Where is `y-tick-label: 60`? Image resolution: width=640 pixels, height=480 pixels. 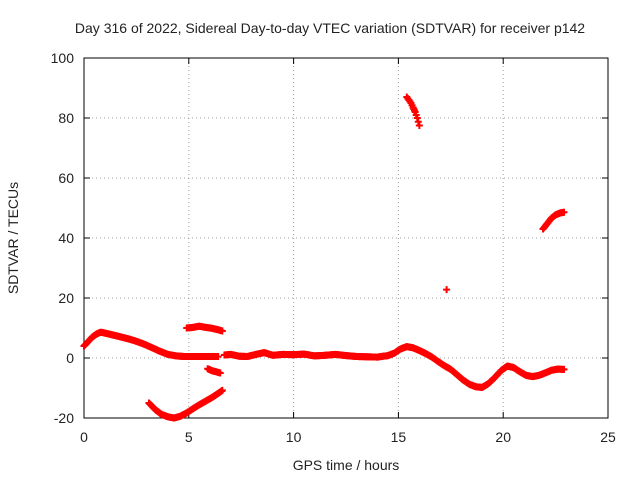
y-tick-label: 60 is located at coordinates (66, 178).